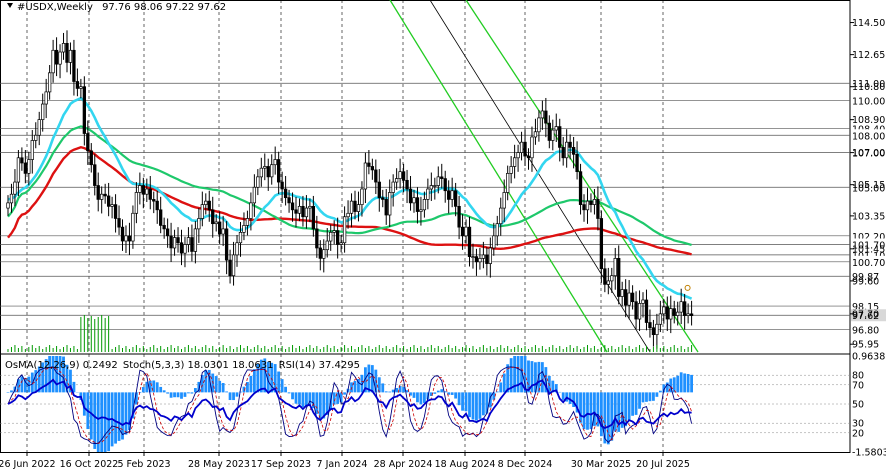  I want to click on osc-tick-label: 0.9638, so click(868, 357).